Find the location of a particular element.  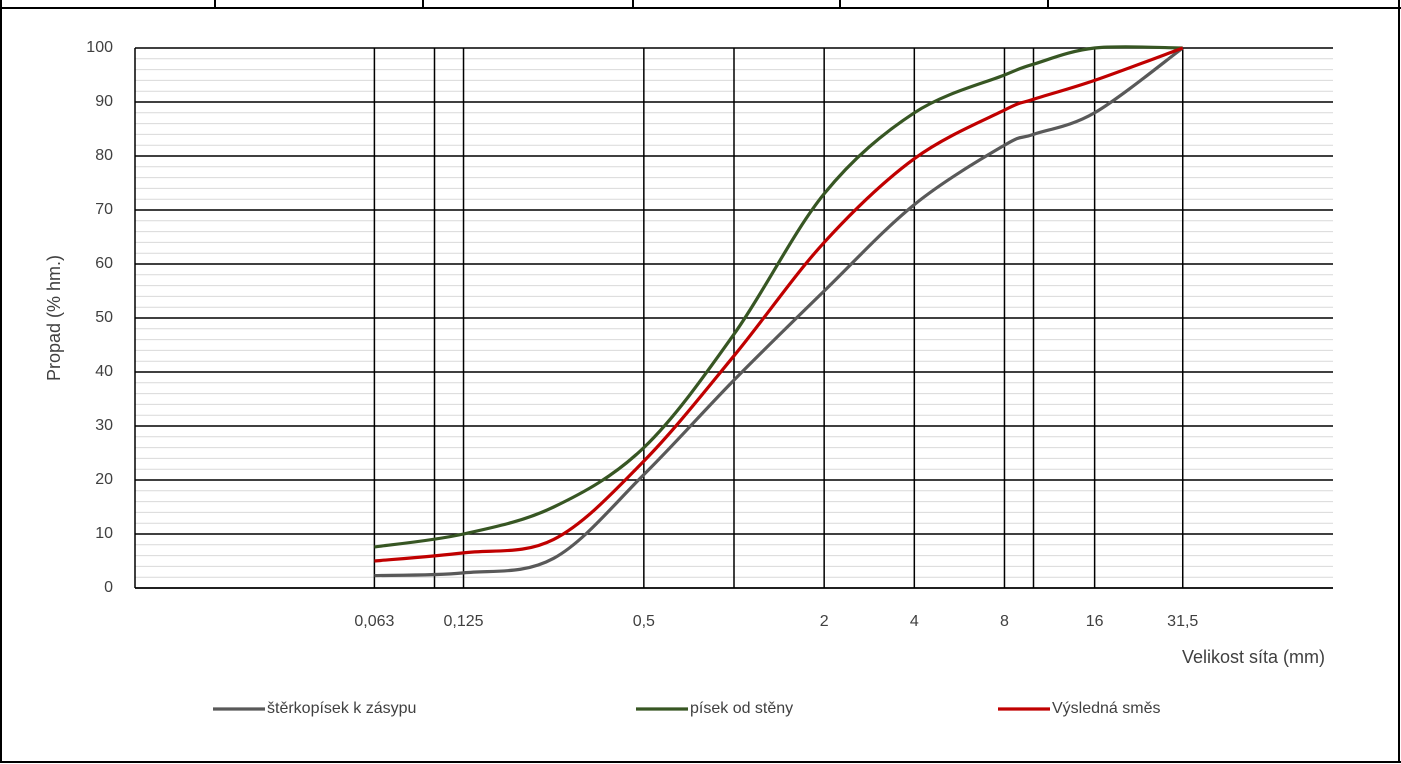

y-tick-label: 70 is located at coordinates (104, 209).